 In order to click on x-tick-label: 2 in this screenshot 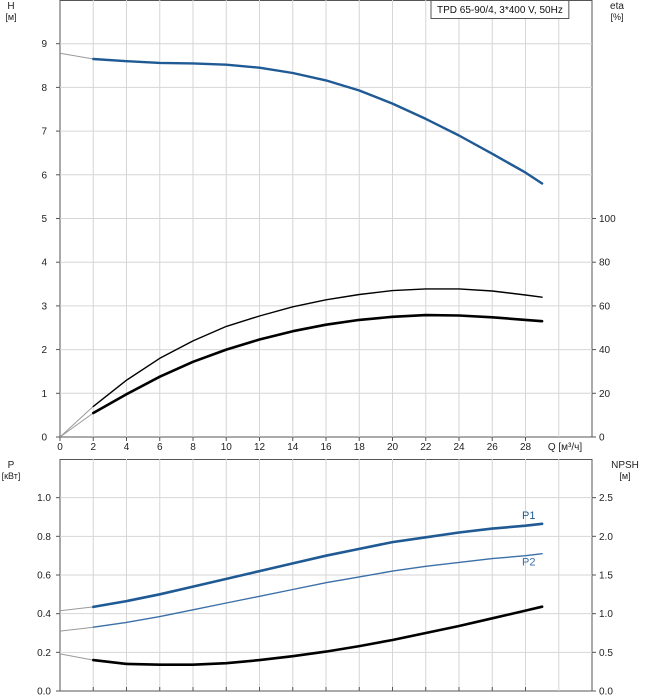, I will do `click(93, 447)`.